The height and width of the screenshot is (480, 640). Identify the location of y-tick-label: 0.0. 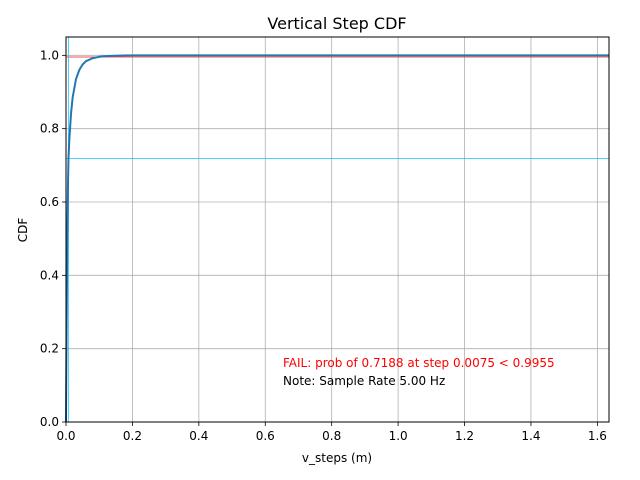
(49, 422).